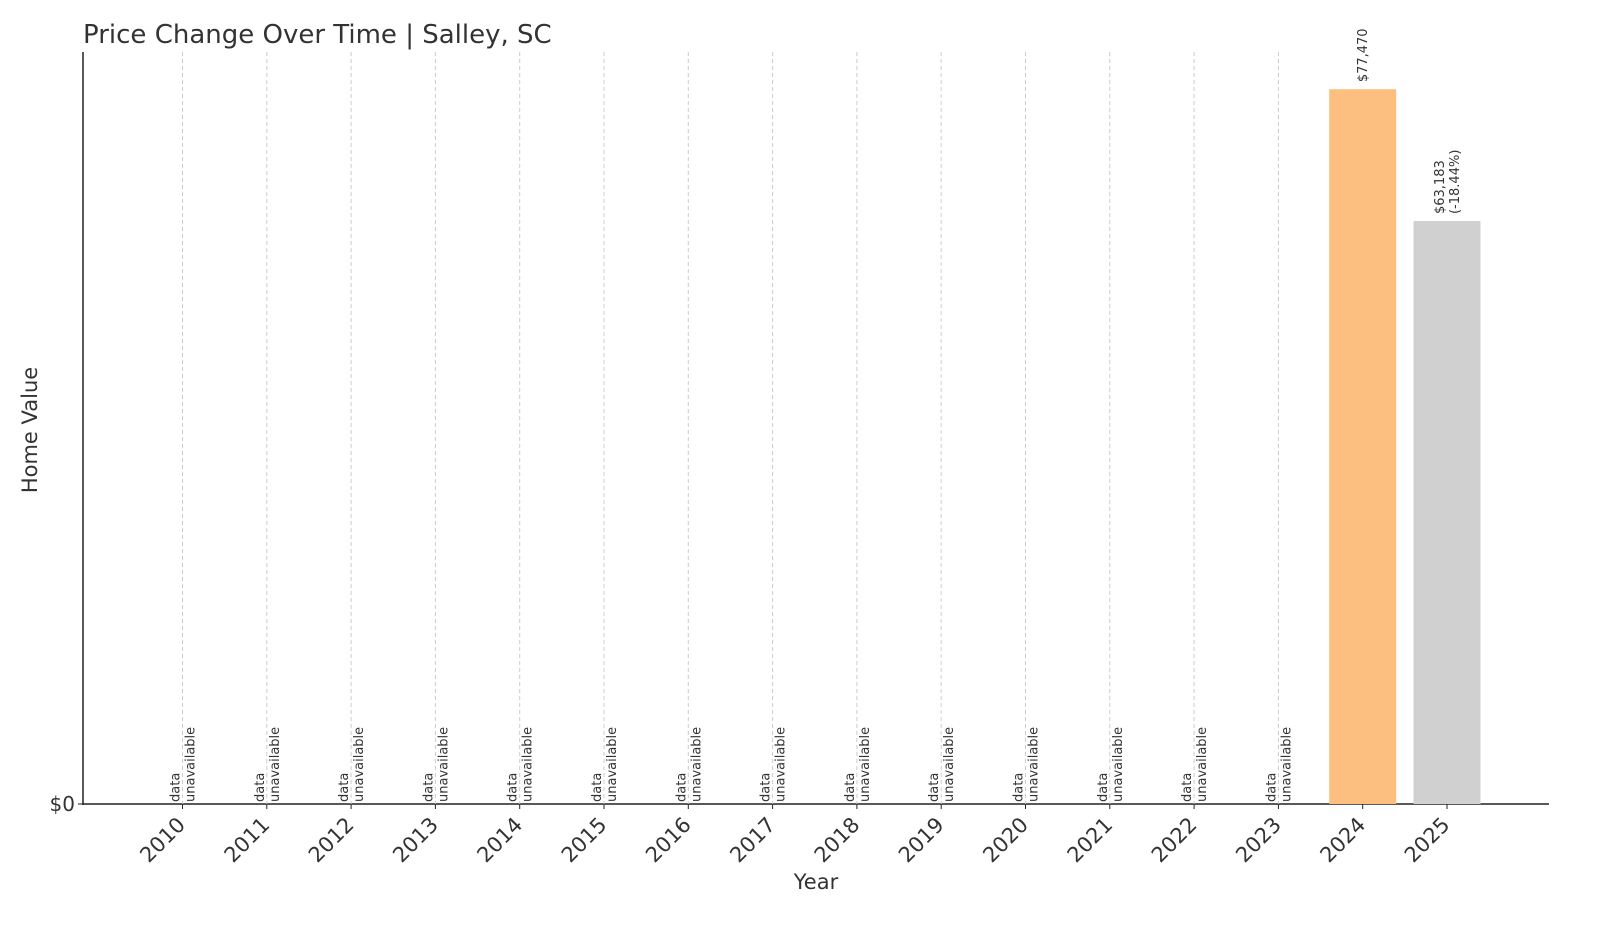  Describe the element at coordinates (1174, 840) in the screenshot. I see `x-tick-label: 2022` at that location.